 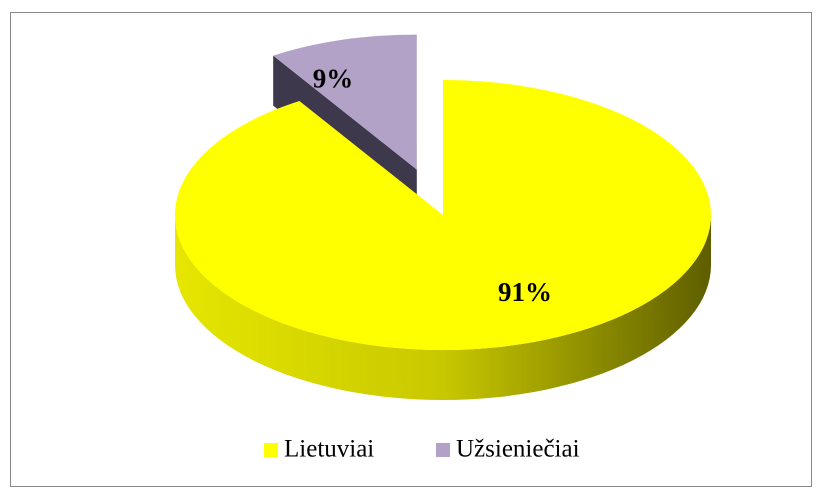 What do you see at coordinates (345, 102) in the screenshot?
I see `pie-slice` at bounding box center [345, 102].